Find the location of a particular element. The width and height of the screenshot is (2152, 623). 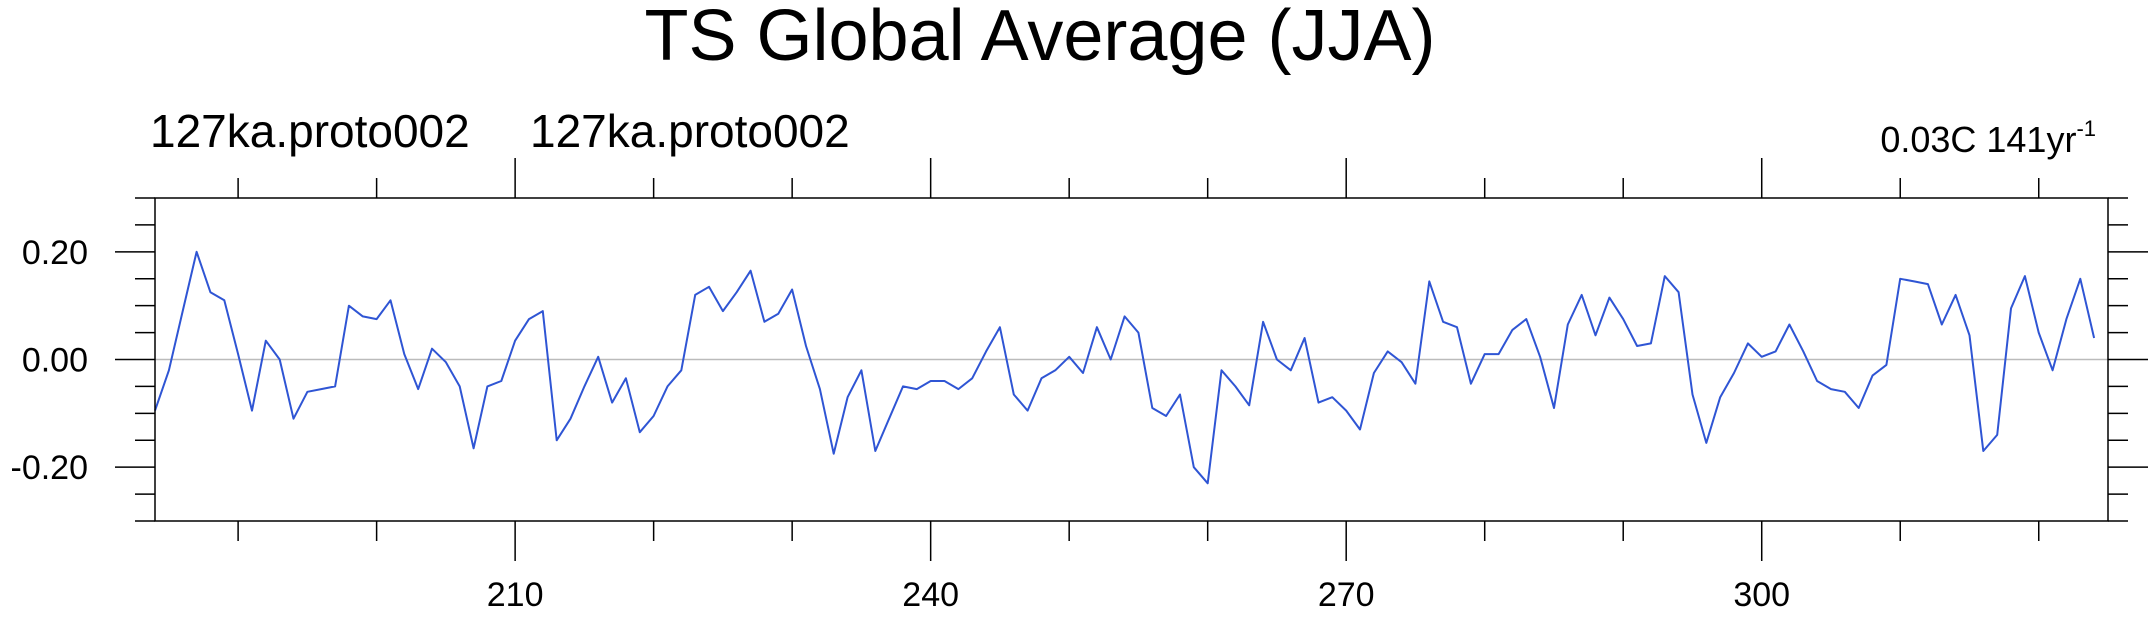

trend-label-exponent: -1 is located at coordinates (2086, 128).